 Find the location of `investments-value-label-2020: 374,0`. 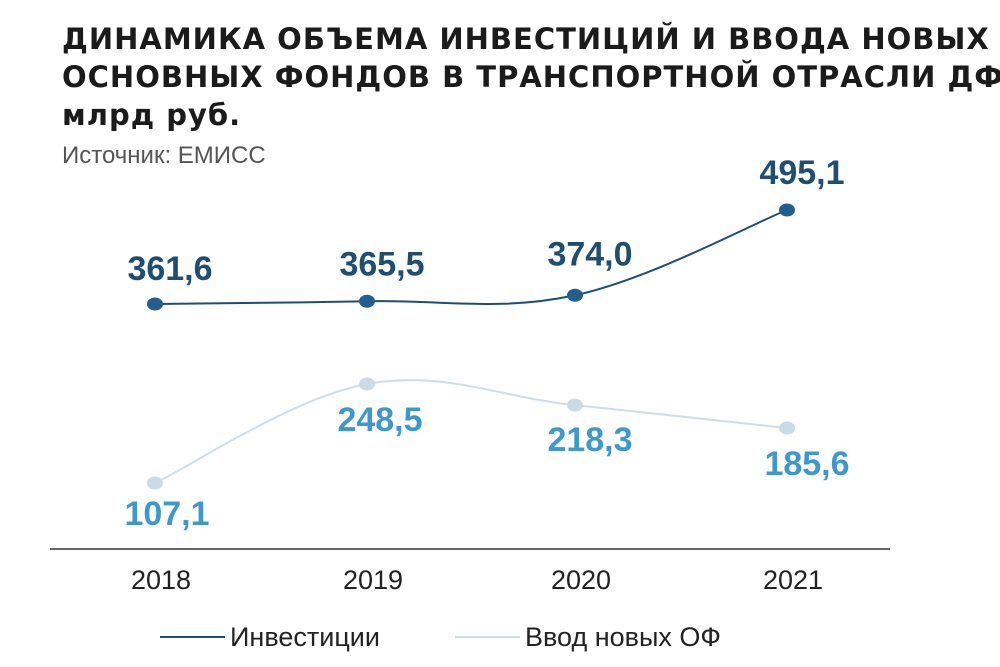

investments-value-label-2020: 374,0 is located at coordinates (589, 254).